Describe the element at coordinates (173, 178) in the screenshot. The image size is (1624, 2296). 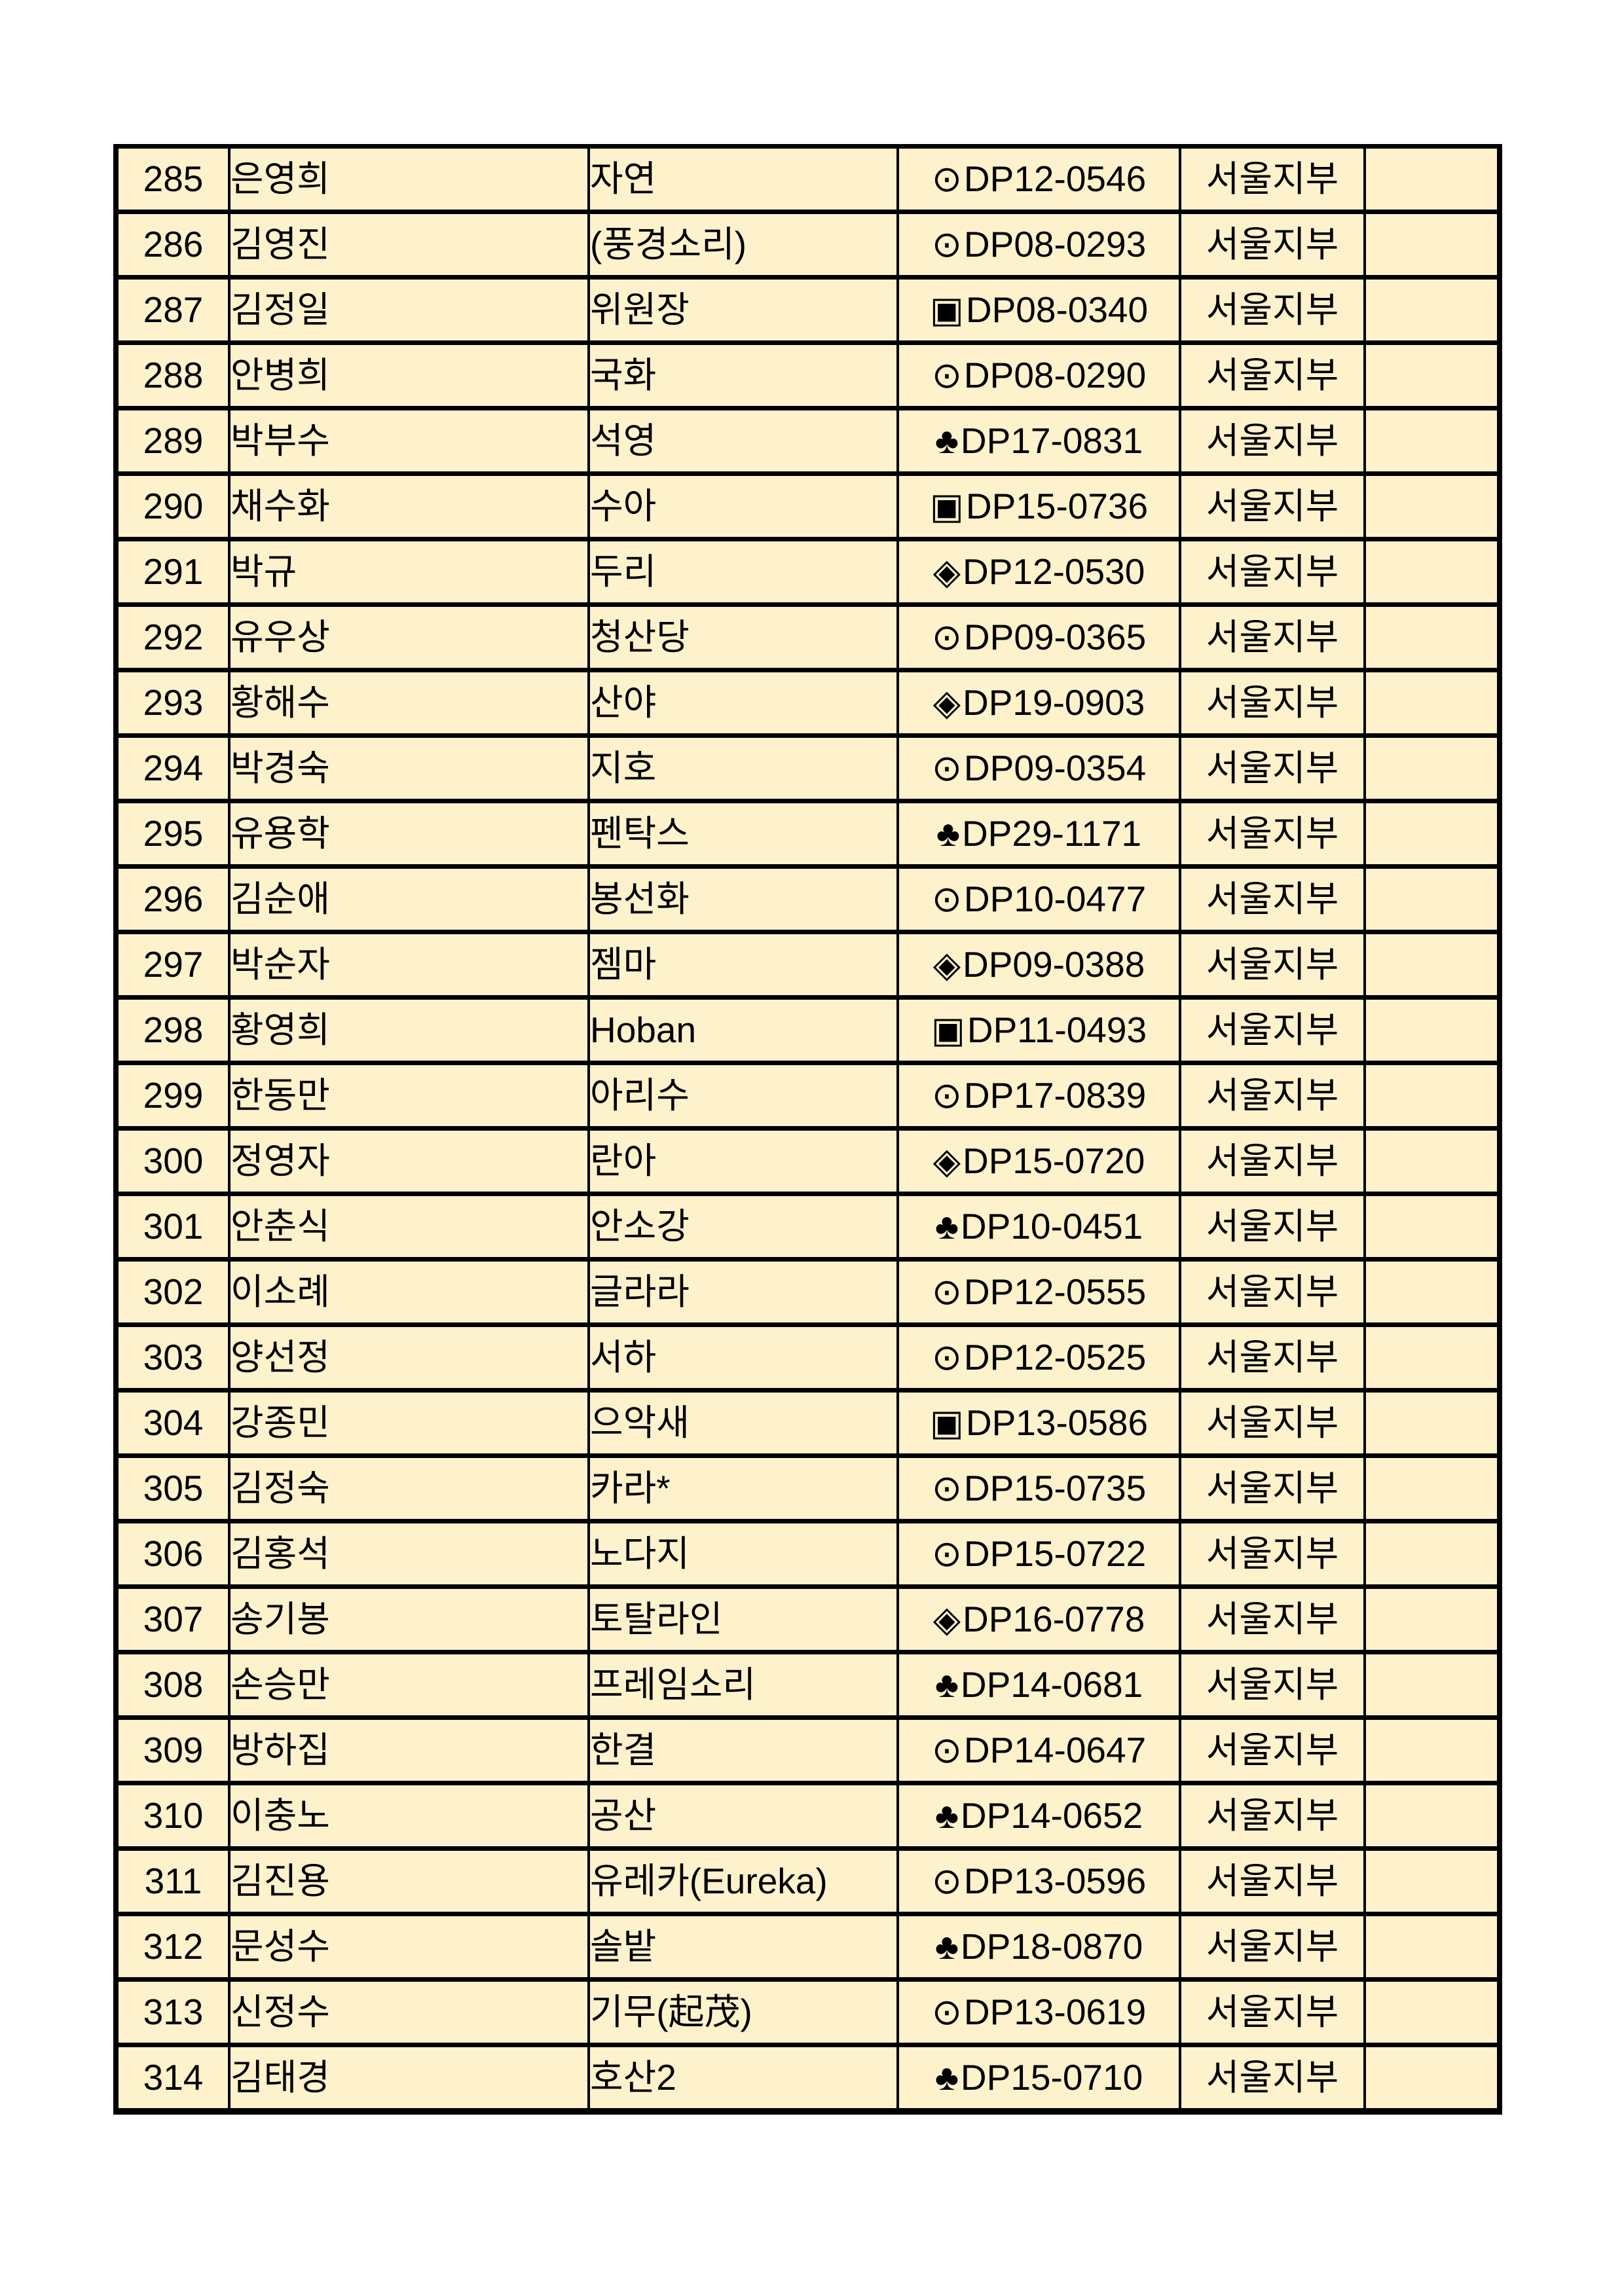
I see `cell-no: 285` at that location.